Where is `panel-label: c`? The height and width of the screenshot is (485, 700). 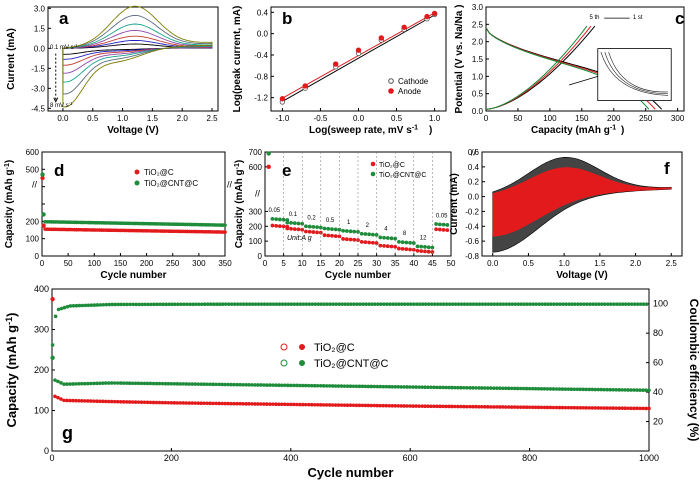 panel-label: c is located at coordinates (679, 18).